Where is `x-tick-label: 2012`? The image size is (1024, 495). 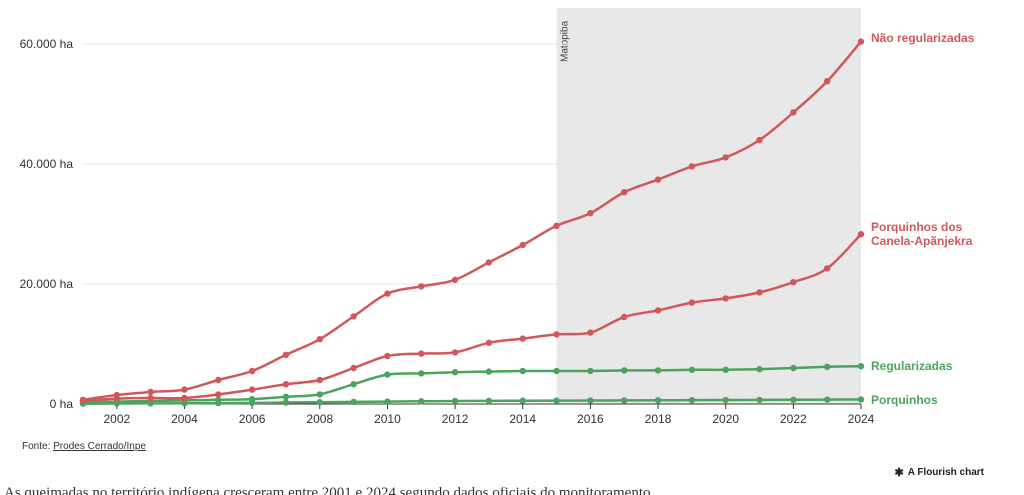
x-tick-label: 2012 is located at coordinates (455, 419).